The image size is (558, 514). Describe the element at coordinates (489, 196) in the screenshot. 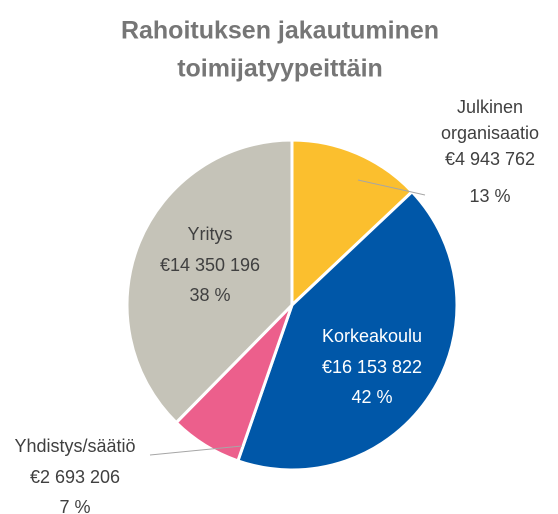

I see `percent-label: 13 %` at that location.